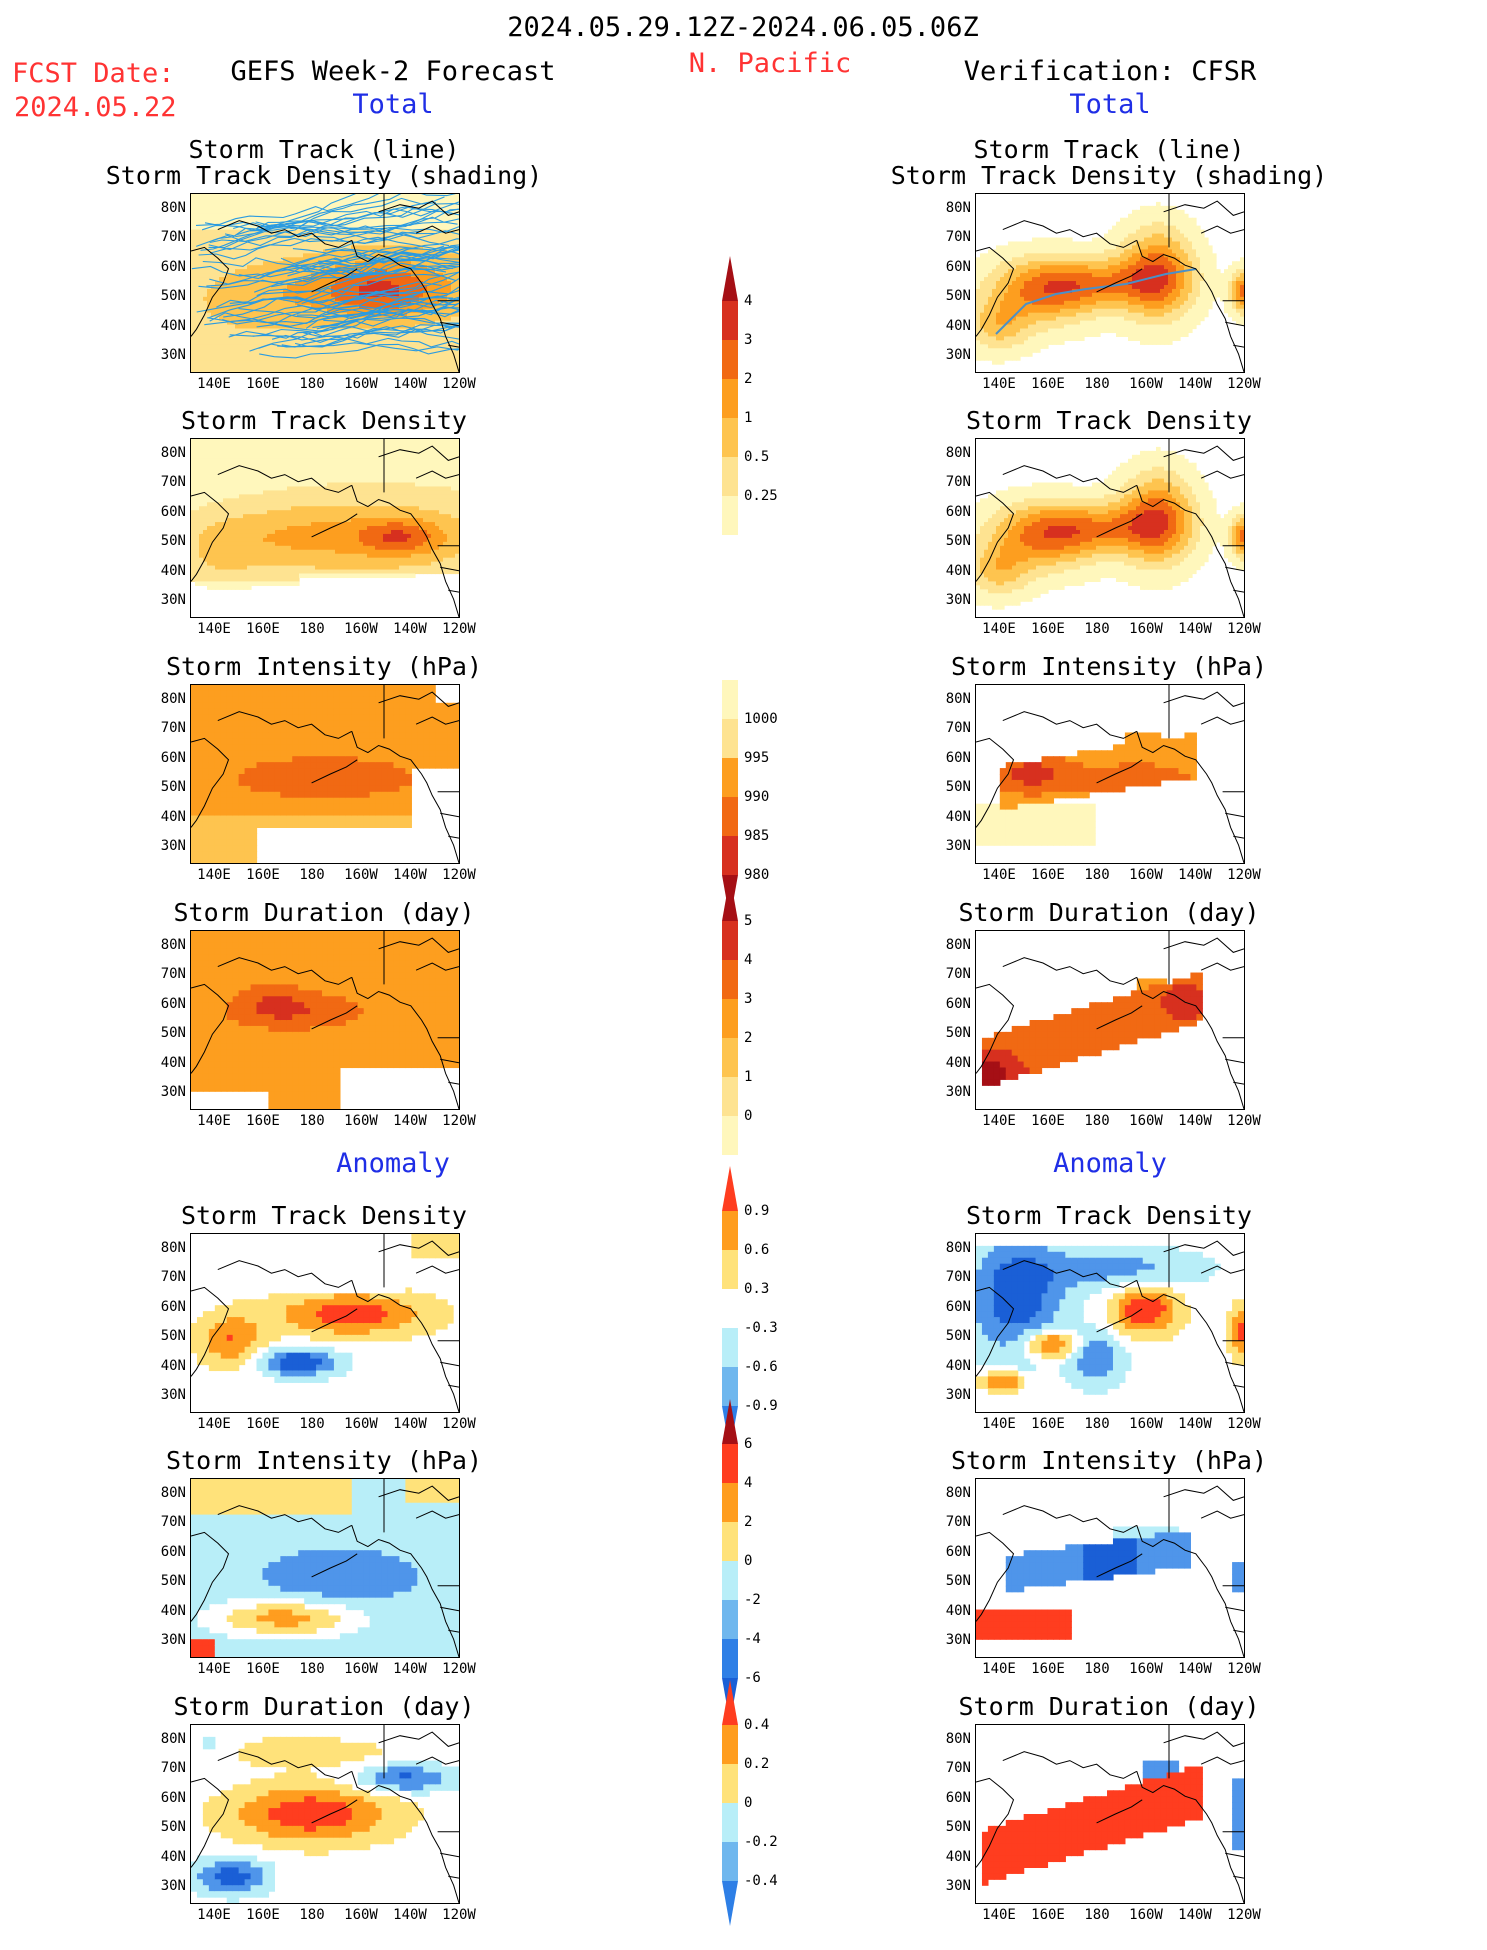  Describe the element at coordinates (392, 71) in the screenshot. I see `forecast-column-title: GEFS Week-2 Forecast` at that location.